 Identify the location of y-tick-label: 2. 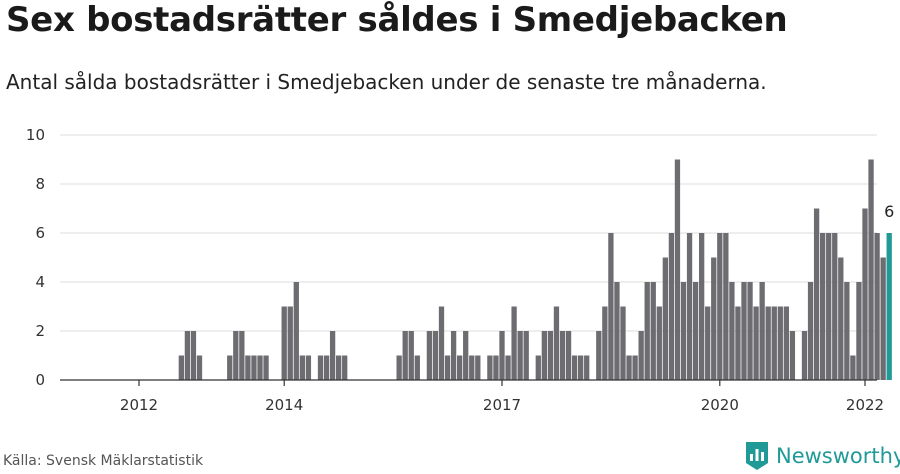
(40, 331).